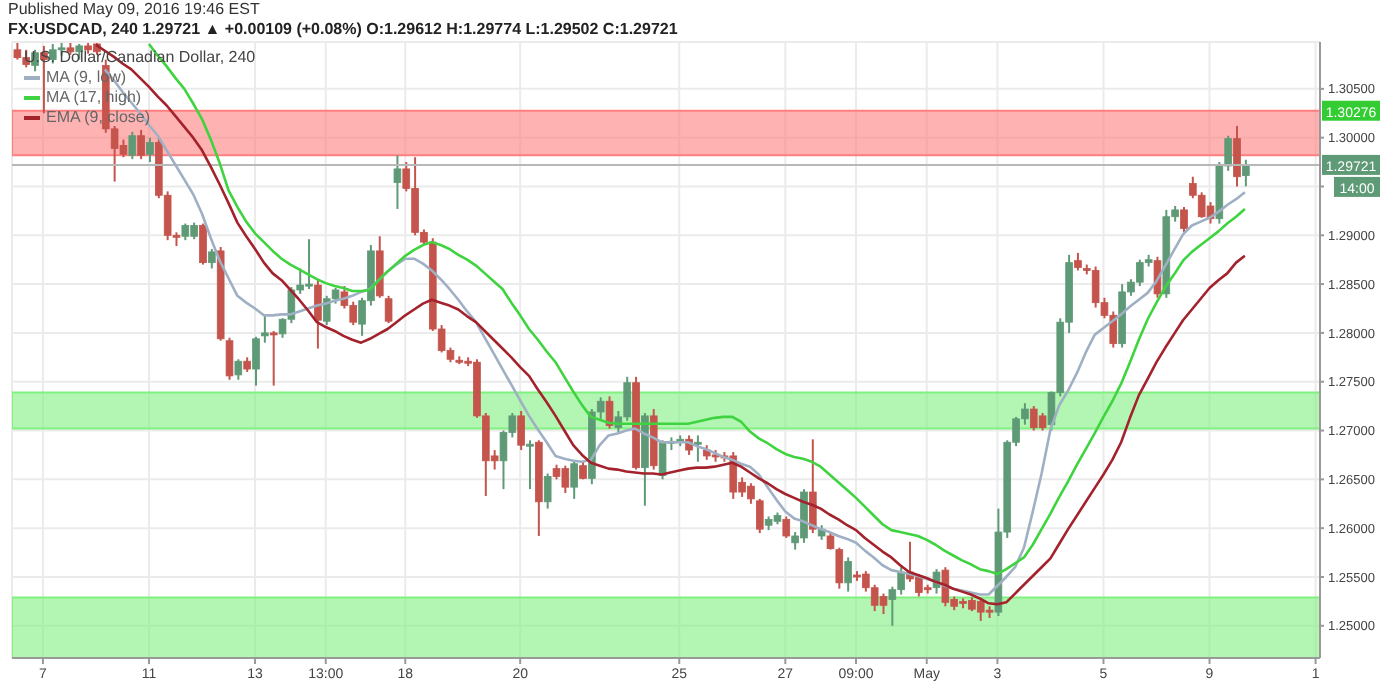  I want to click on chart-title: FX:USDCAD, 240 1.29721 ▲ +0.00109 (+0.08%) O:1.29612 H:1.29774 L:1.29502 C:1.29721, so click(343, 29).